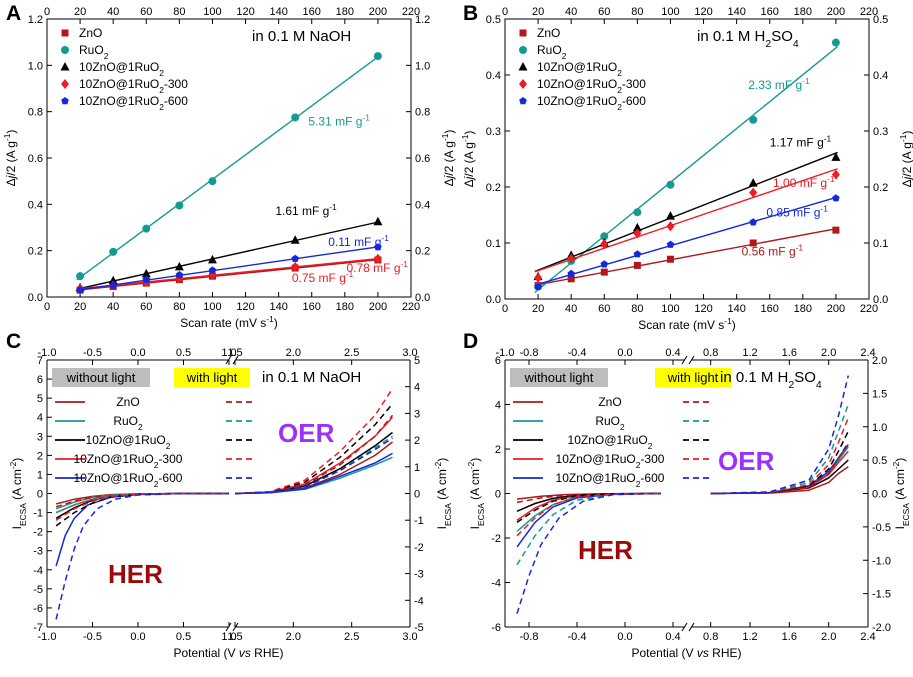 The height and width of the screenshot is (677, 913). I want to click on slope-label: 0.78 mF g-1, so click(377, 267).